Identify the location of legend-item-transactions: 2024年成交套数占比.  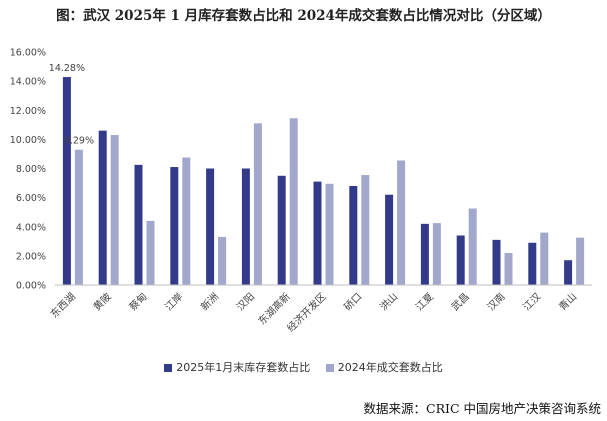
(384, 367).